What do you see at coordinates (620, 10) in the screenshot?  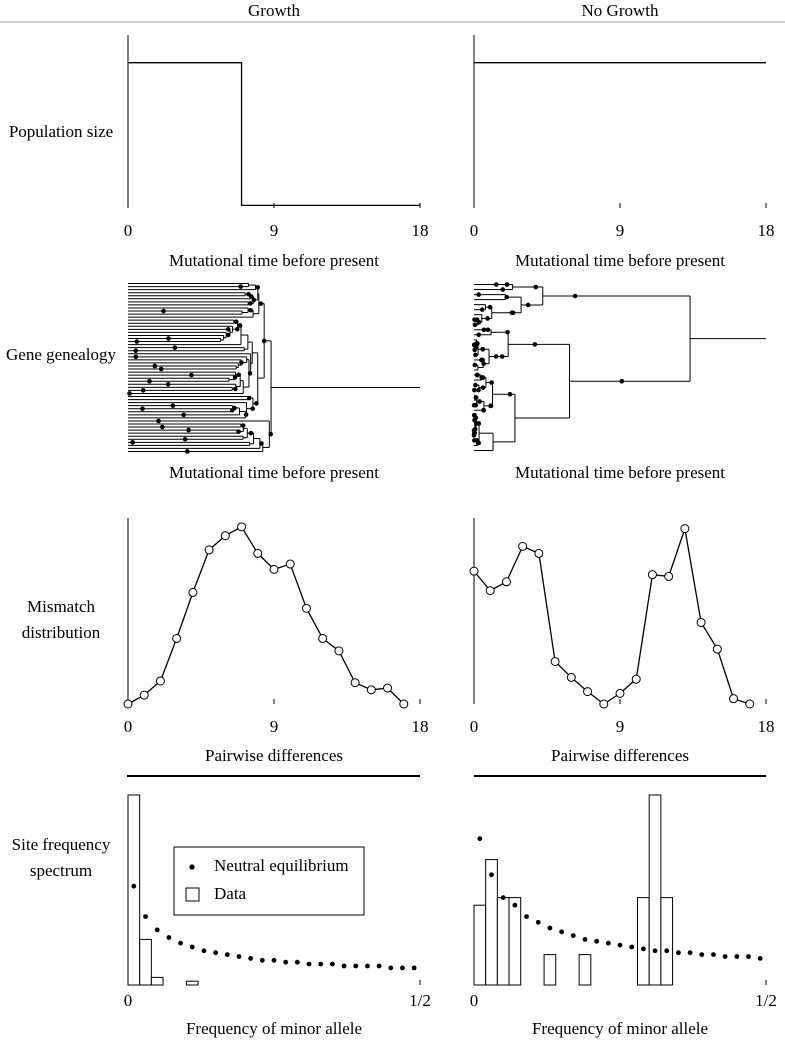 I see `column-title: No Growth` at bounding box center [620, 10].